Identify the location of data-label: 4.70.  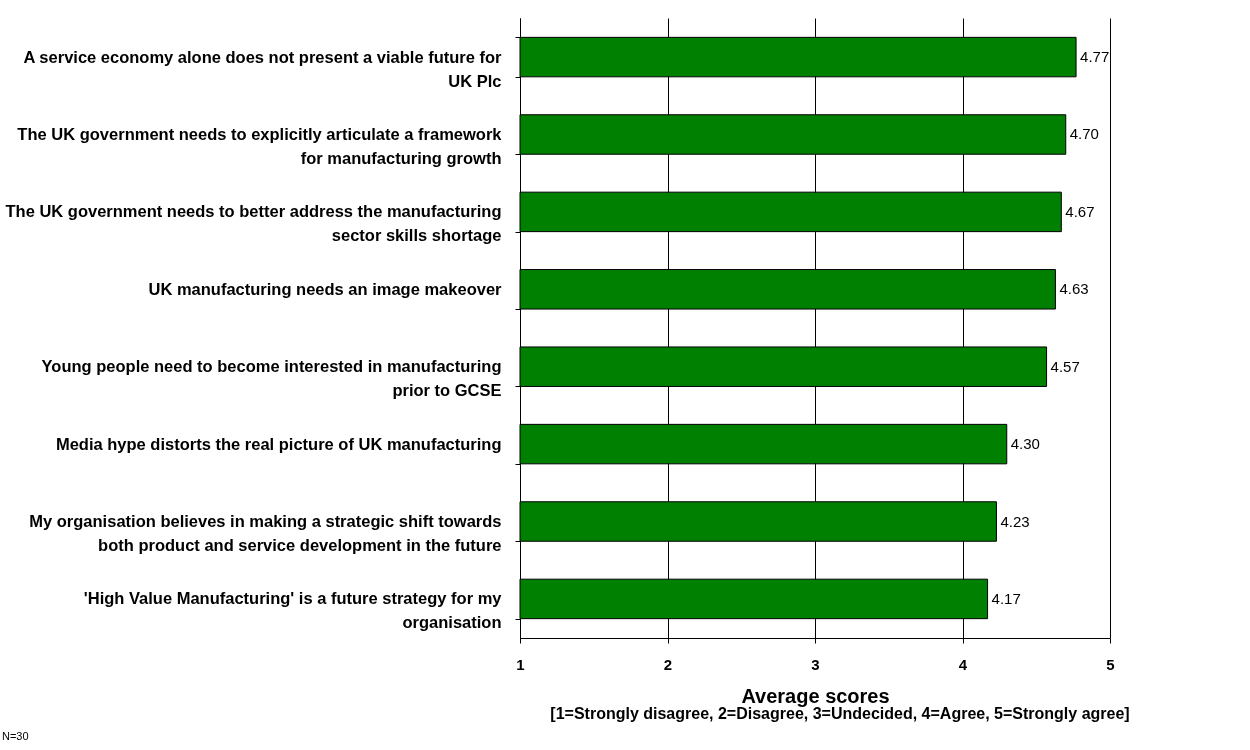
(1084, 134).